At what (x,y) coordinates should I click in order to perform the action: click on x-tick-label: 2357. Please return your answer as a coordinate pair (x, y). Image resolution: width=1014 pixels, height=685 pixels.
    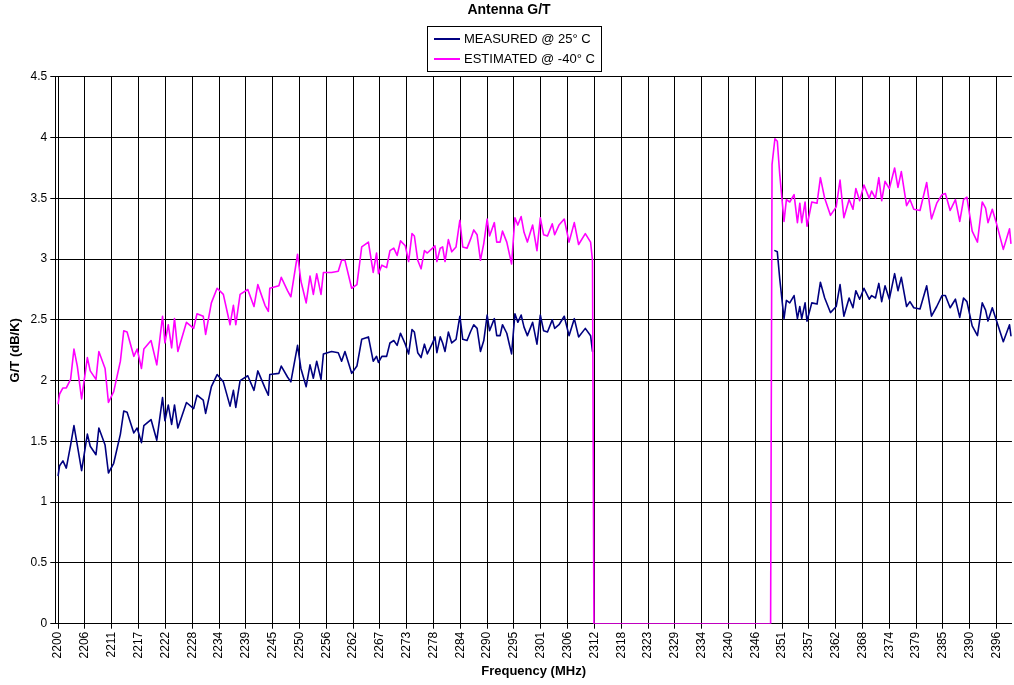
    Looking at the image, I should click on (808, 645).